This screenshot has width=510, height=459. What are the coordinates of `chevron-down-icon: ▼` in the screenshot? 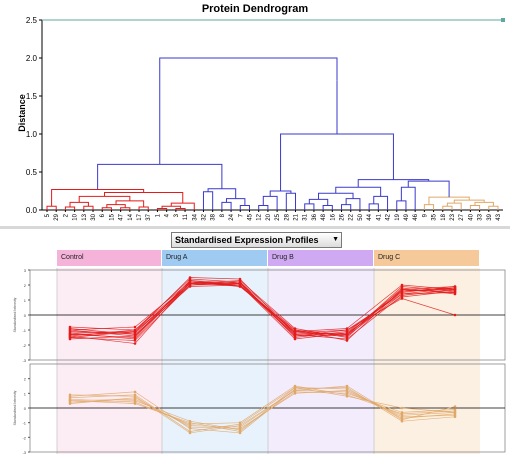 It's located at (335, 239).